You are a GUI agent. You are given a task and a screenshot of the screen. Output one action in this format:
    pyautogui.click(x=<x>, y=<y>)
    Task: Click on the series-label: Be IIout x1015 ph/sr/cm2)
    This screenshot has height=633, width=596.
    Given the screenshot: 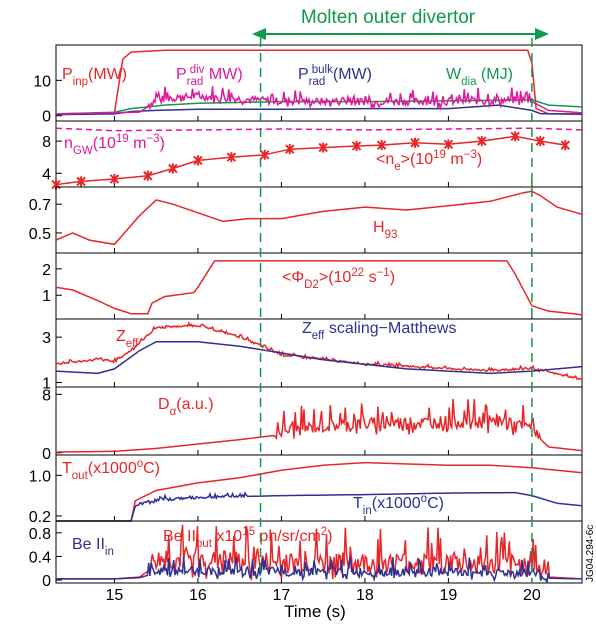 What is the action you would take?
    pyautogui.click(x=248, y=538)
    